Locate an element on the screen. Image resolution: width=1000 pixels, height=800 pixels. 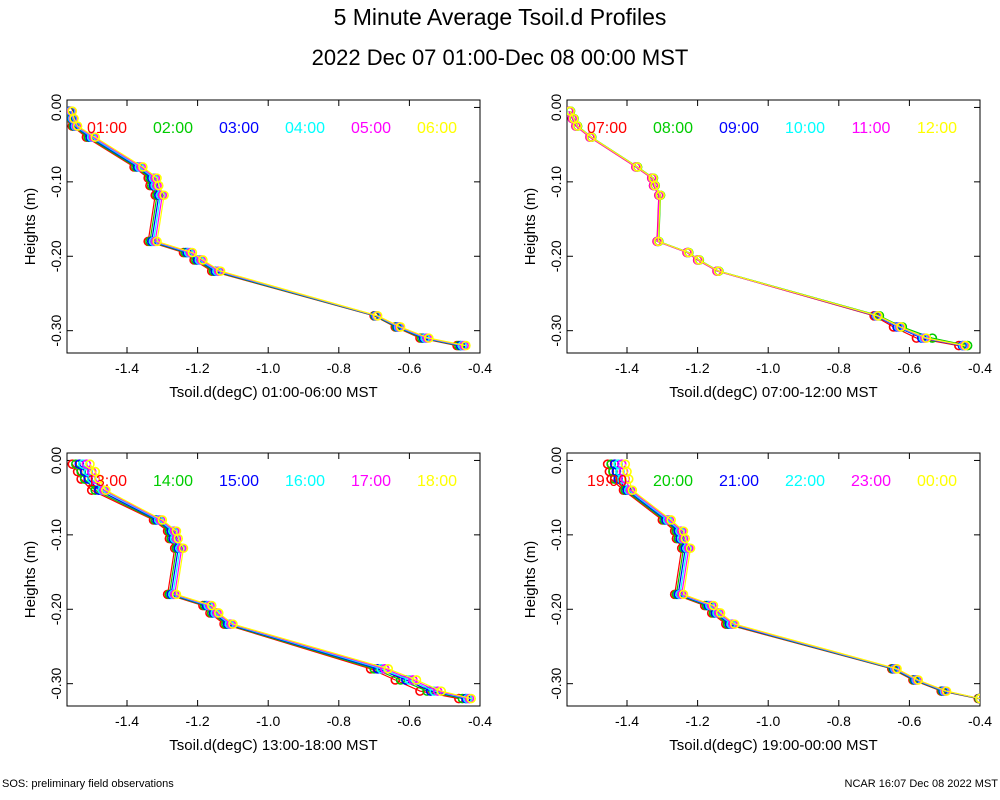
legend-entry: 05:00 is located at coordinates (371, 128).